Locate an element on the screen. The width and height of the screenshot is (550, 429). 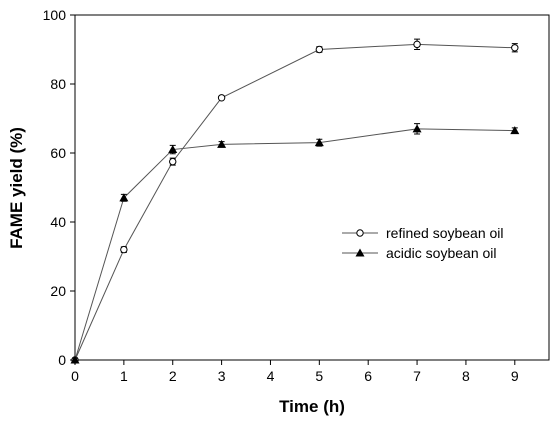
legend-label: acidic soybean oil is located at coordinates (441, 253).